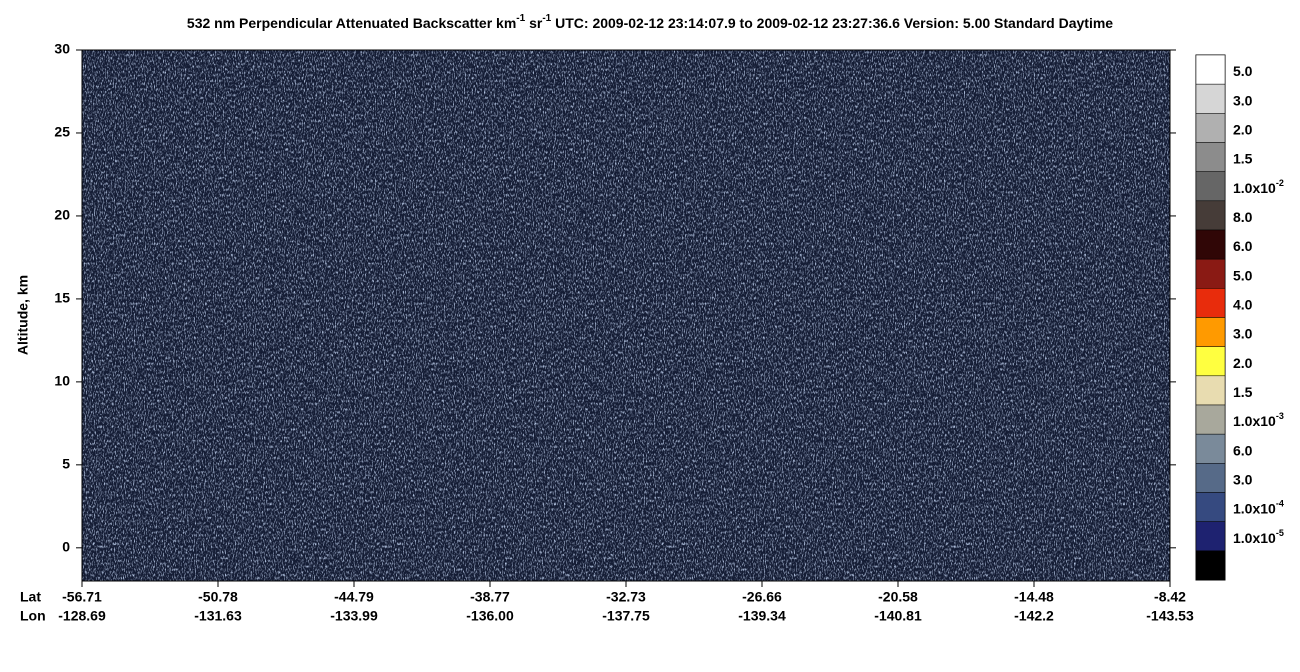  I want to click on colorbar-tick-label: 4.0, so click(1243, 304).